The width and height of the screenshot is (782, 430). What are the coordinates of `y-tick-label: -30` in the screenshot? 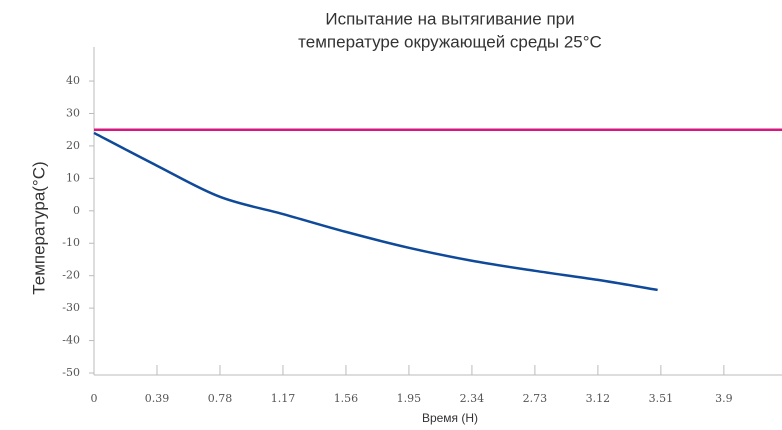 It's located at (71, 307).